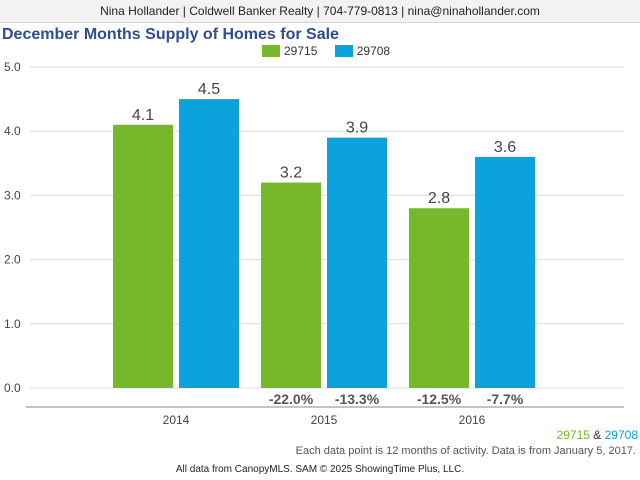 This screenshot has width=640, height=480. Describe the element at coordinates (143, 115) in the screenshot. I see `data-label: 4.1` at that location.